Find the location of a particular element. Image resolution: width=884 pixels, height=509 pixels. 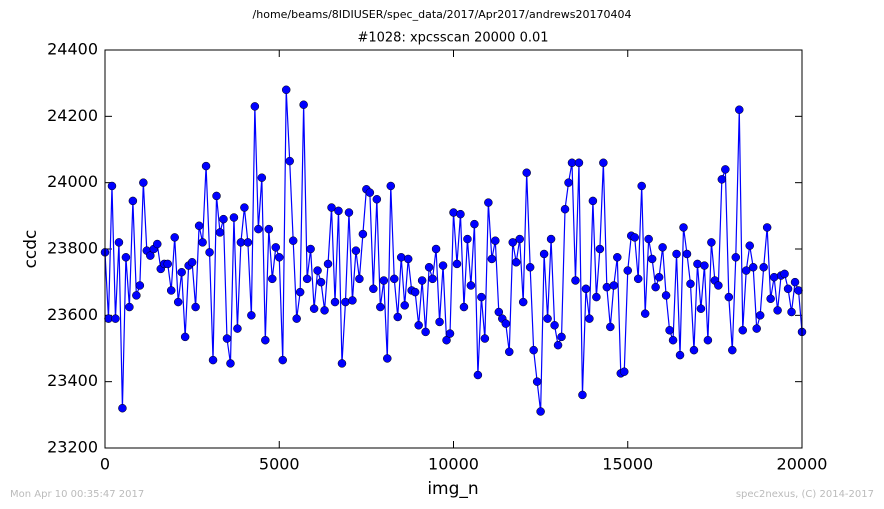

chart-title: #1028: xpcsscan 20000 0.01 is located at coordinates (452, 38).